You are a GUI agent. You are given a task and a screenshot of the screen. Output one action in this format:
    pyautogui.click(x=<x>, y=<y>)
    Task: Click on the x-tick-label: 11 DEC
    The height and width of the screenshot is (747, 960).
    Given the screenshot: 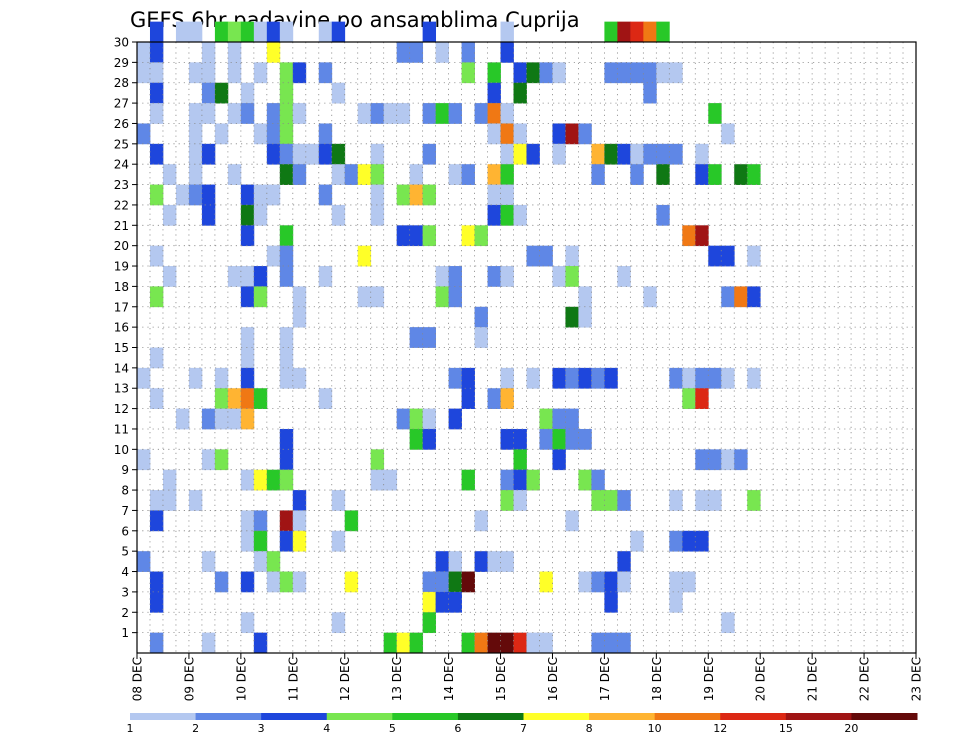 What is the action you would take?
    pyautogui.click(x=293, y=679)
    